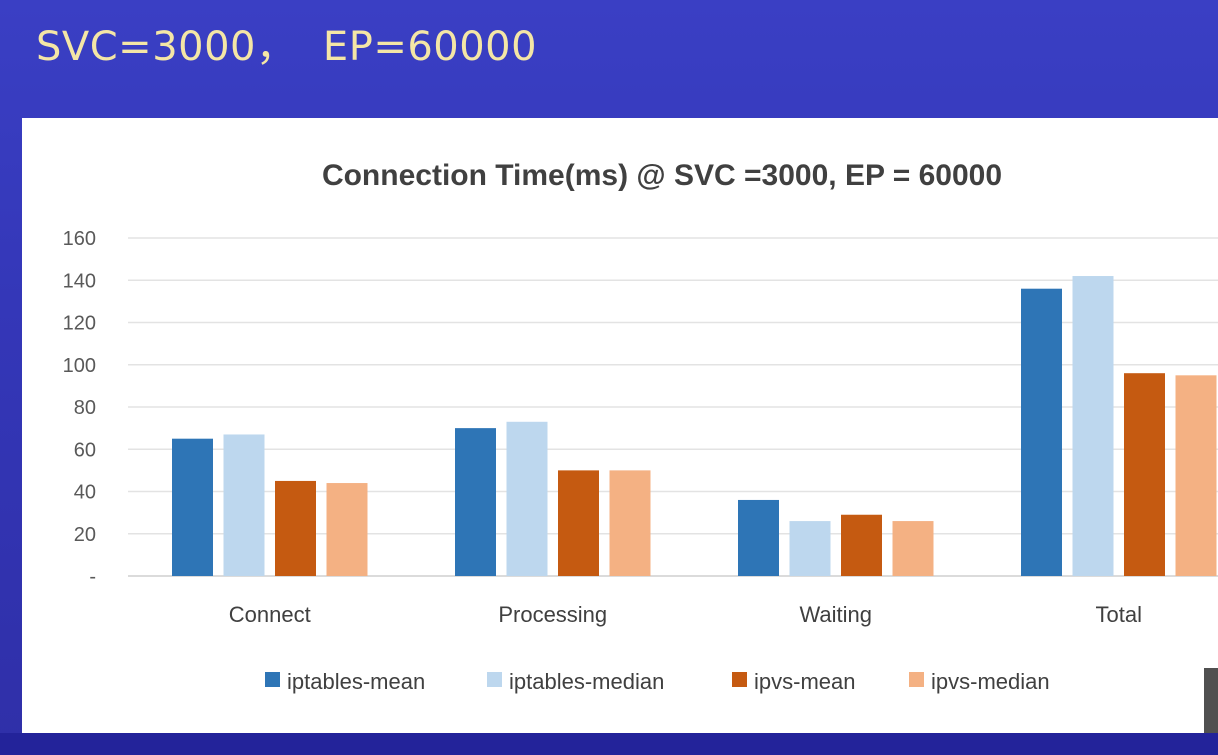  I want to click on bar-iptables-median-processing, so click(527, 498).